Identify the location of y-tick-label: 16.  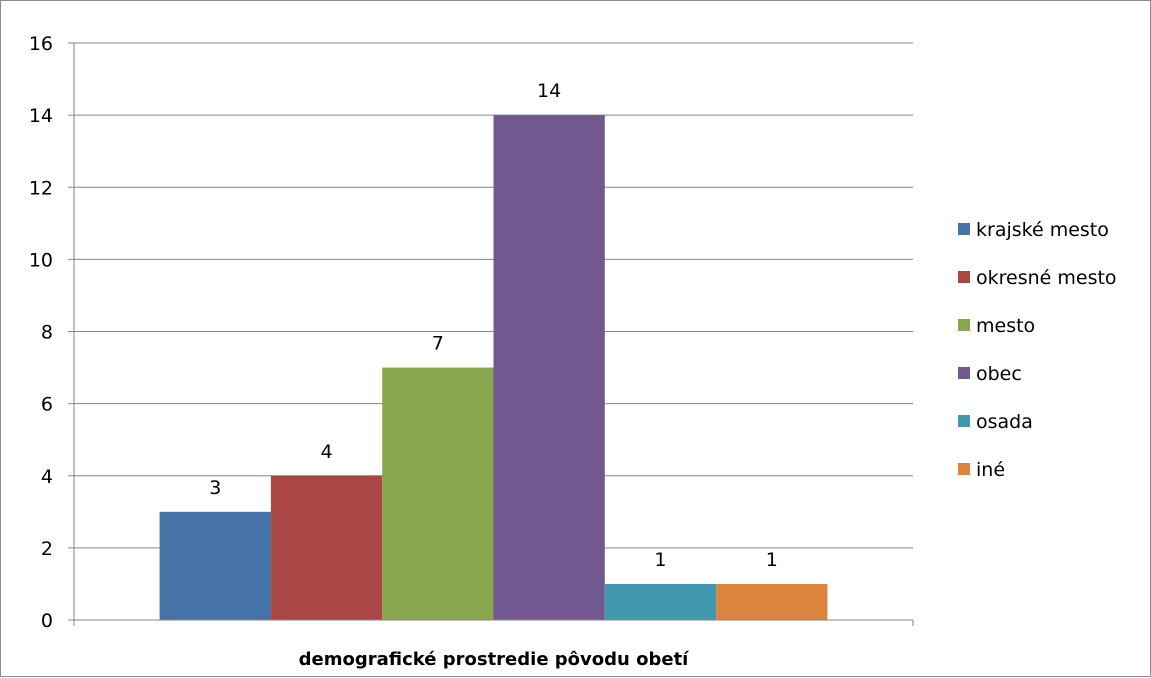
(41, 44).